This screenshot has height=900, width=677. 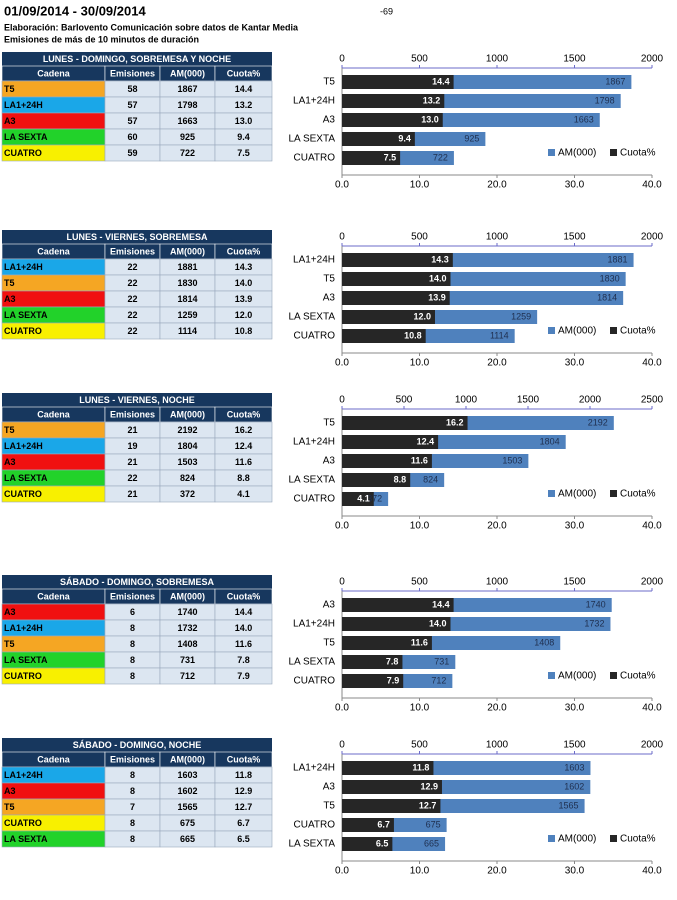 What do you see at coordinates (400, 479) in the screenshot?
I see `cuota-value-label: 8.8` at bounding box center [400, 479].